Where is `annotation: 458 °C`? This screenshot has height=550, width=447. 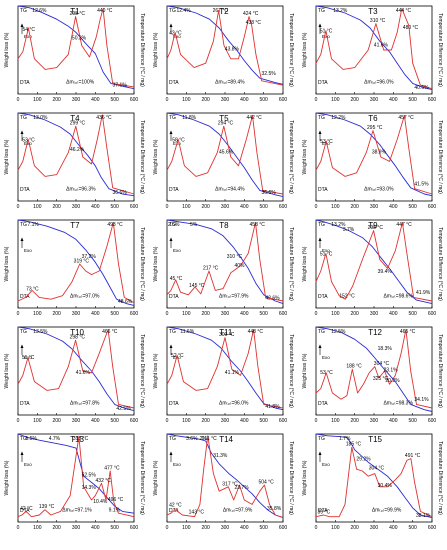
annotation: 458 °C is located at coordinates (258, 225).